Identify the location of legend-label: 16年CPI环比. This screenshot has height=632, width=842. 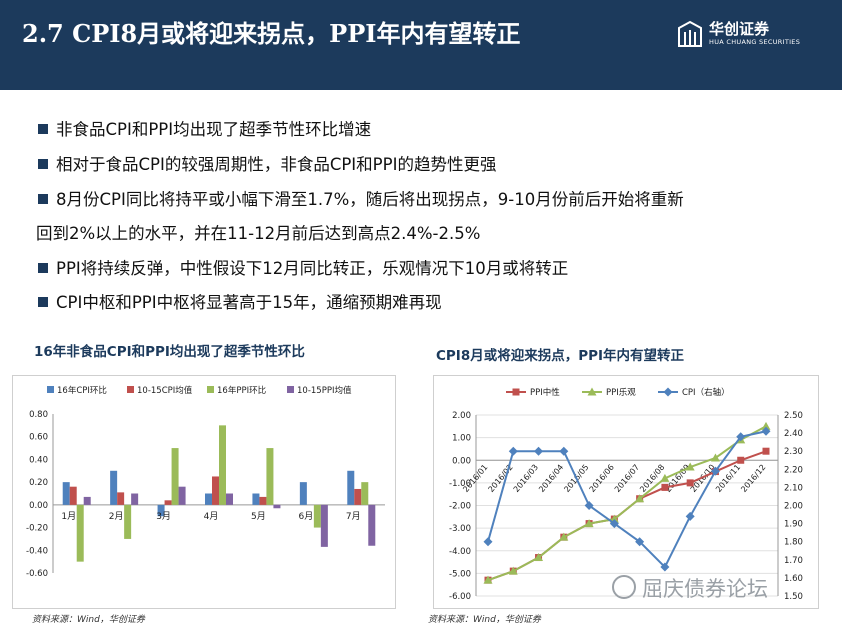
(82, 390).